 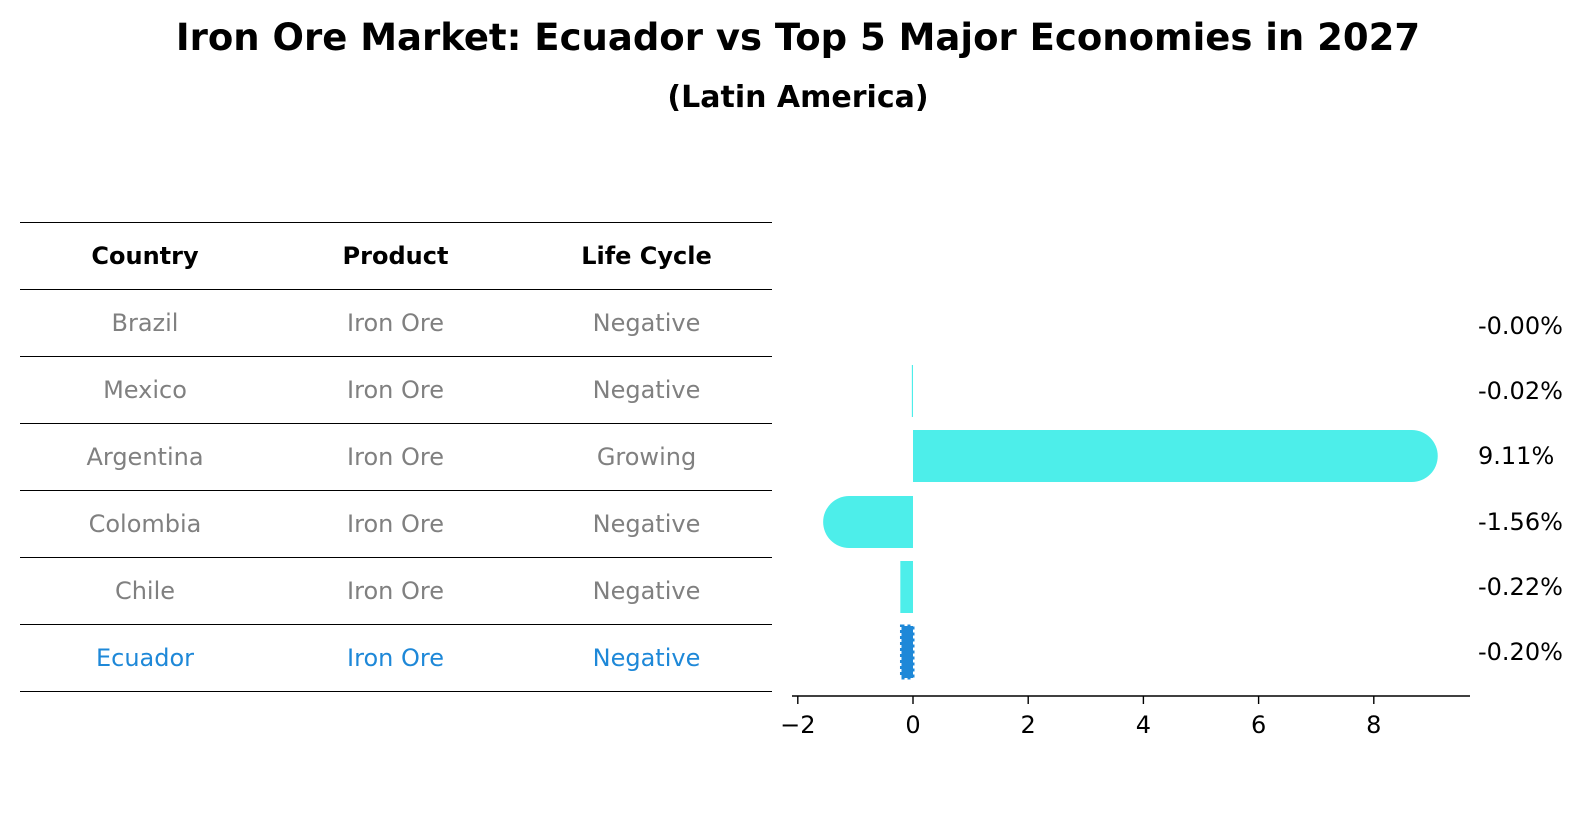 What do you see at coordinates (145, 390) in the screenshot?
I see `cell-country: Mexico` at bounding box center [145, 390].